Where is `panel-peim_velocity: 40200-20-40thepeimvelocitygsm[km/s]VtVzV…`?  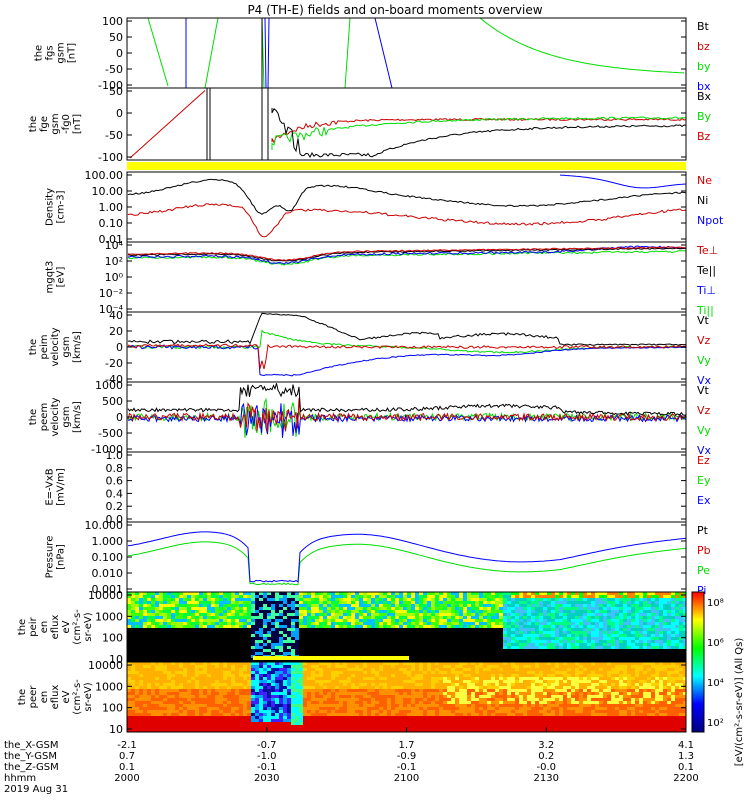 panel-peim_velocity: 40200-20-40thepeimvelocitygsm[km/s]VtVzV… is located at coordinates (370, 348).